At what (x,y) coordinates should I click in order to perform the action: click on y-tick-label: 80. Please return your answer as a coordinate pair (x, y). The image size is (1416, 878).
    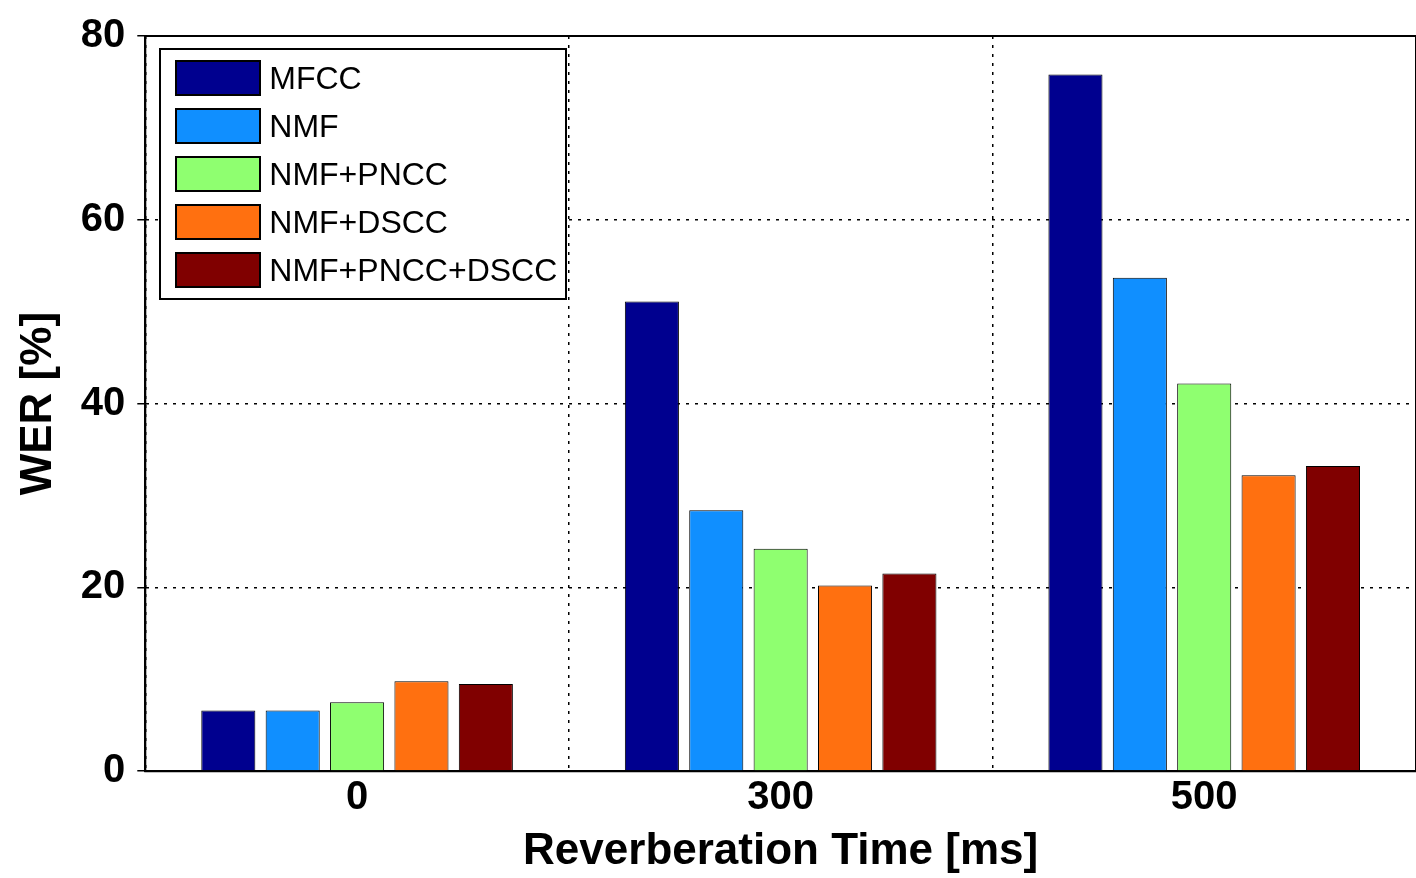
    Looking at the image, I should click on (103, 33).